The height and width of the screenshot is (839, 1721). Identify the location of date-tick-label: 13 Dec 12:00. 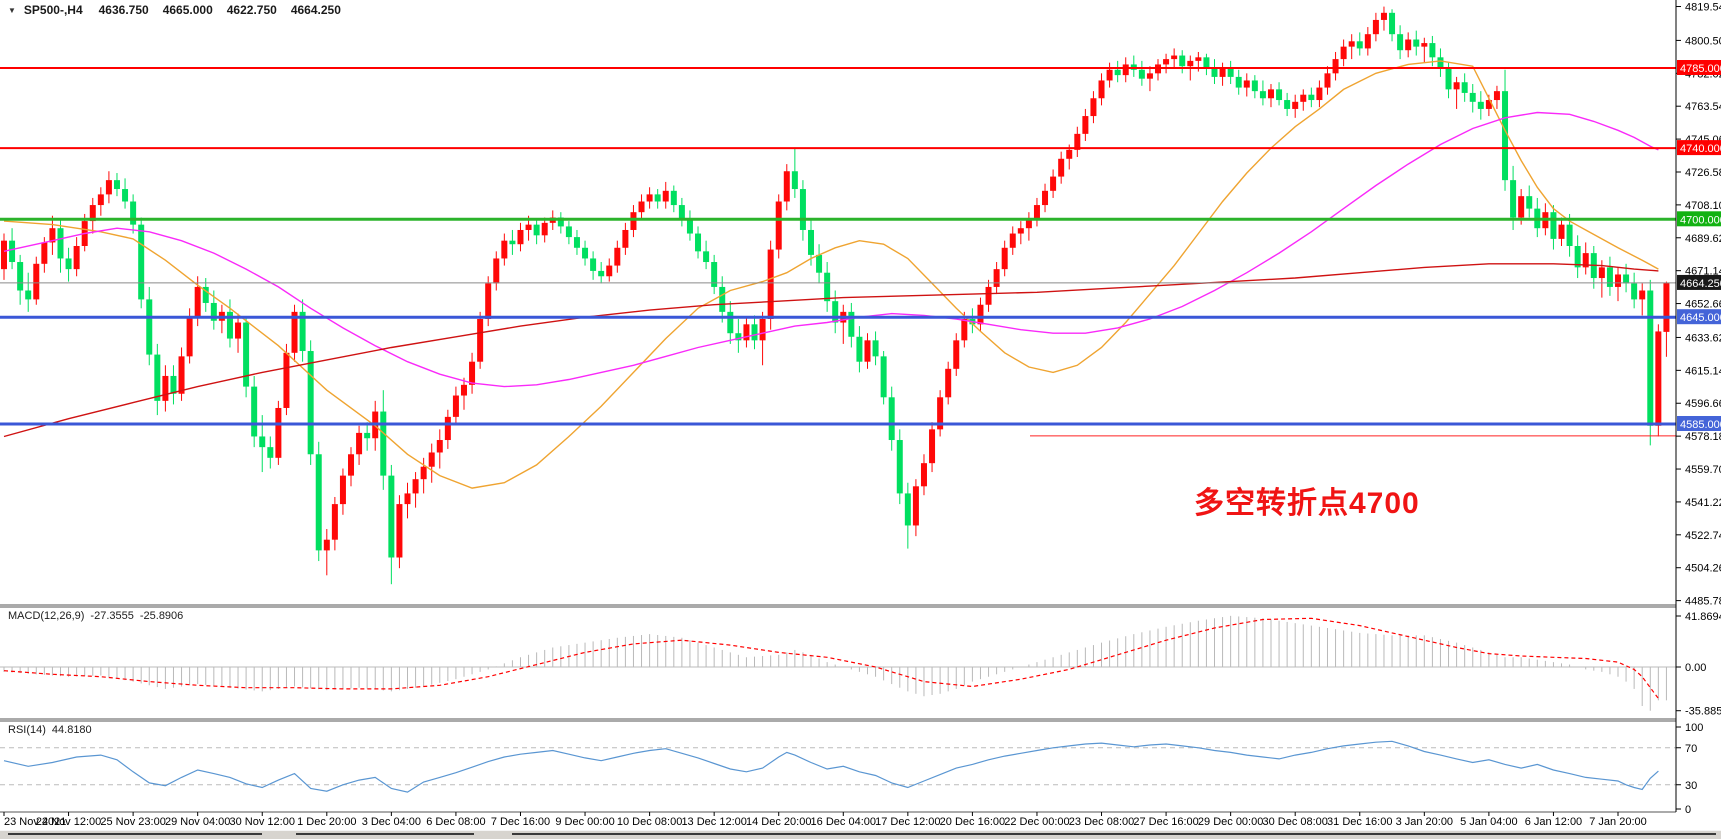
(713, 822).